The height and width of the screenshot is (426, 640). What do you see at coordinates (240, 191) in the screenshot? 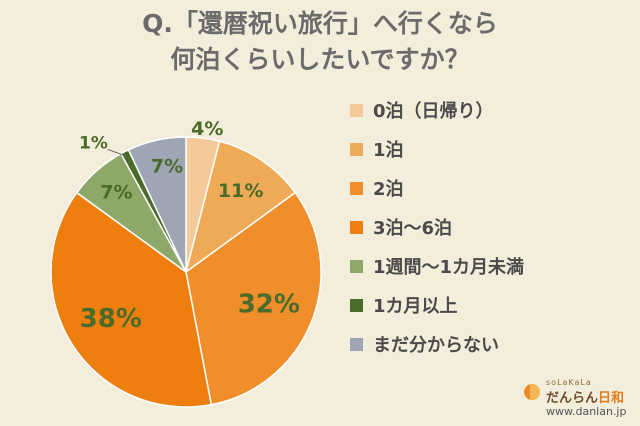
I see `data-label-2: 11%` at bounding box center [240, 191].